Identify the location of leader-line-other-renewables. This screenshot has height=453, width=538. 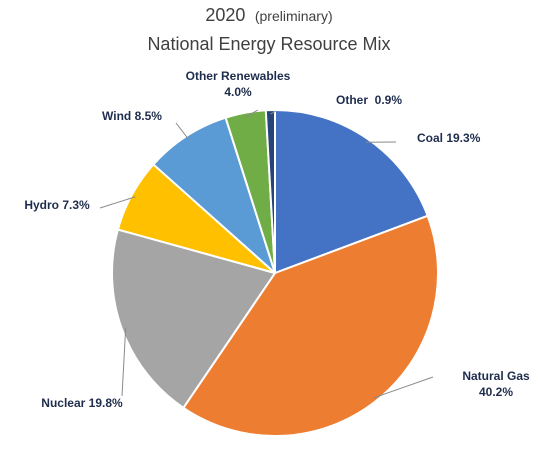
(252, 113).